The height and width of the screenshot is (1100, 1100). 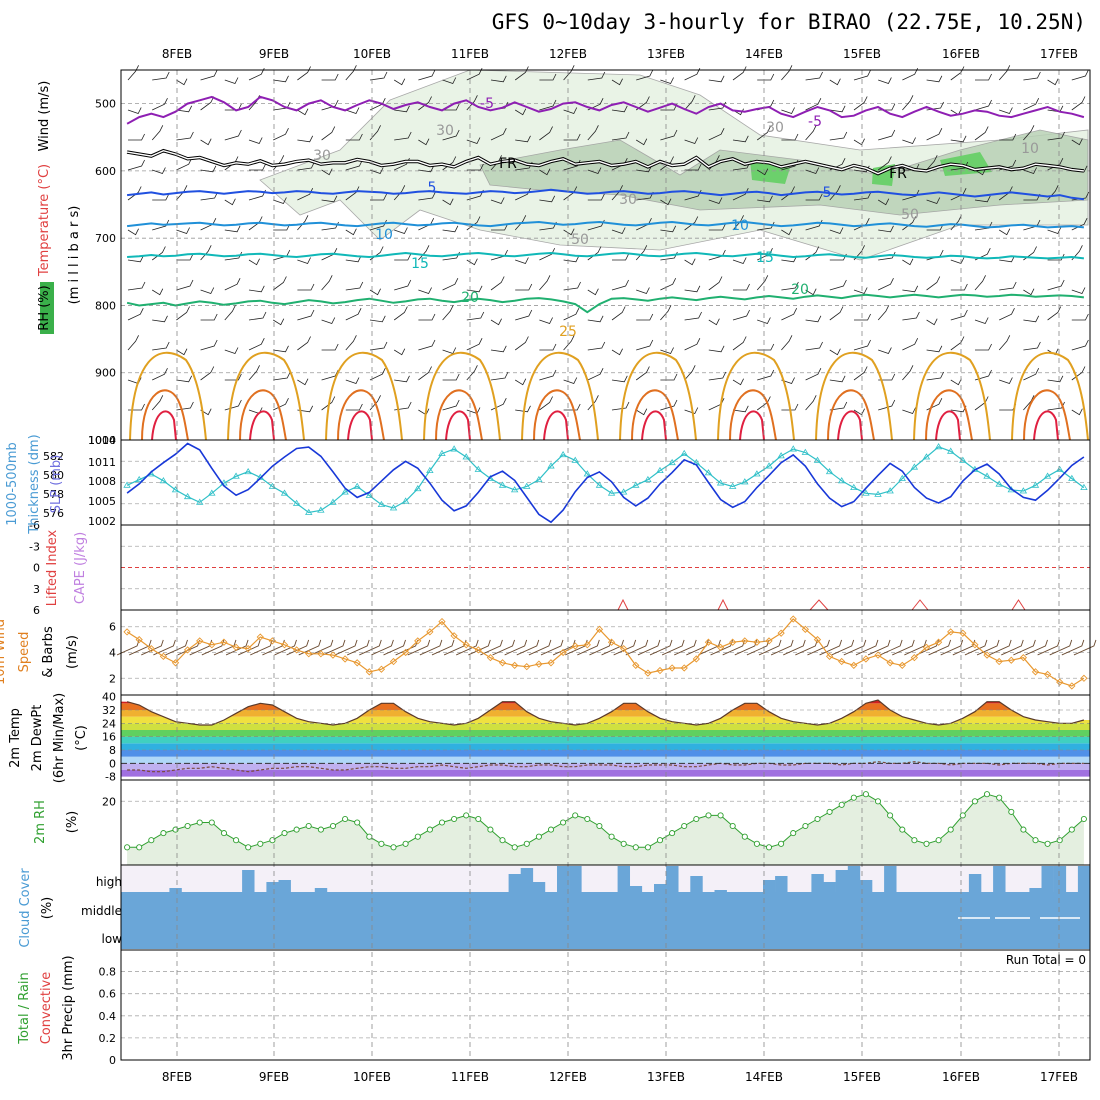 What do you see at coordinates (605, 738) in the screenshot?
I see `temp-bands` at bounding box center [605, 738].